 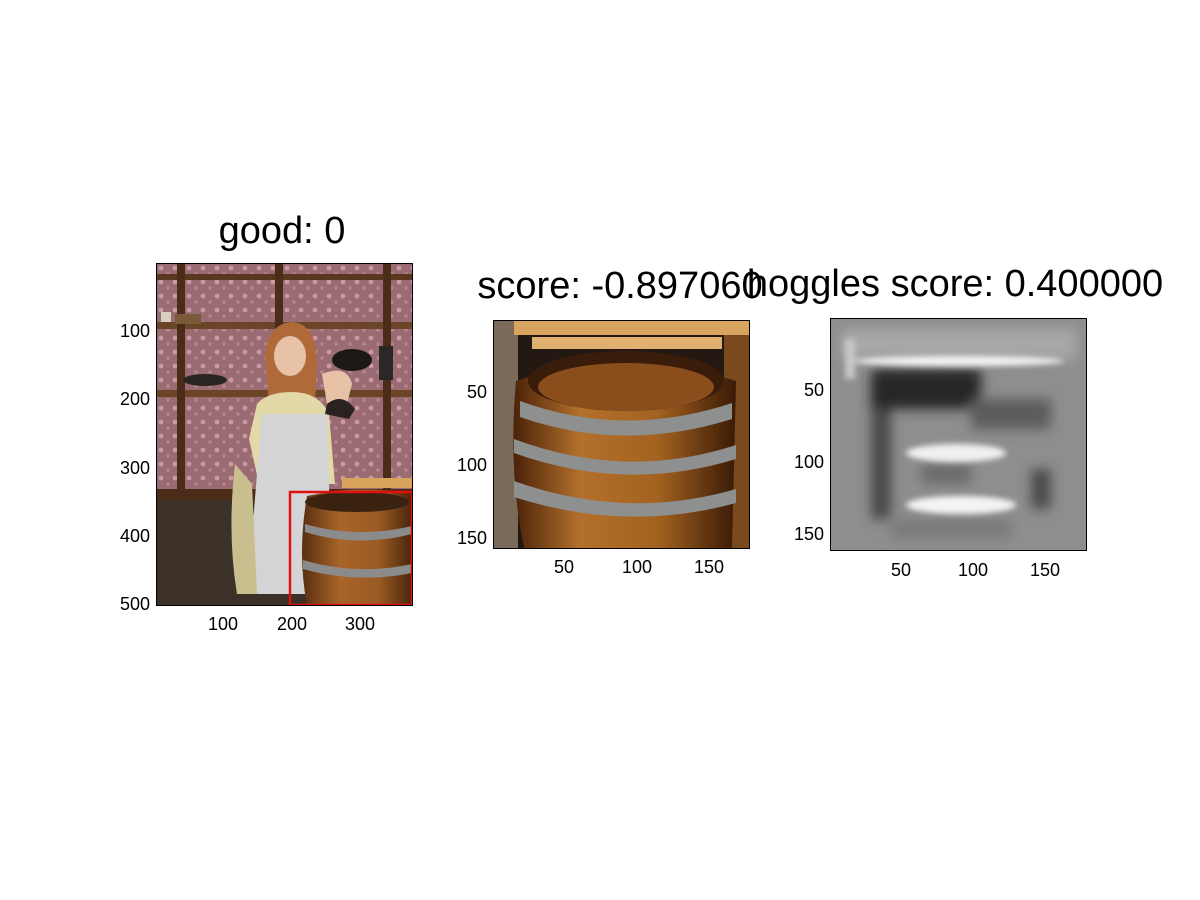 What do you see at coordinates (809, 462) in the screenshot?
I see `panel3-ytick: 100` at bounding box center [809, 462].